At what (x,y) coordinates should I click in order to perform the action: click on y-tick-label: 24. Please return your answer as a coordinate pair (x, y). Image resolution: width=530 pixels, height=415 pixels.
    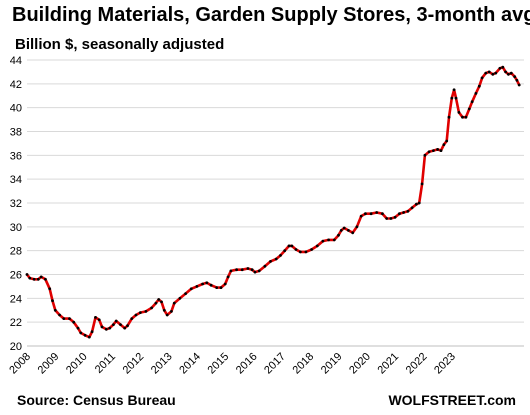
    Looking at the image, I should click on (16, 299).